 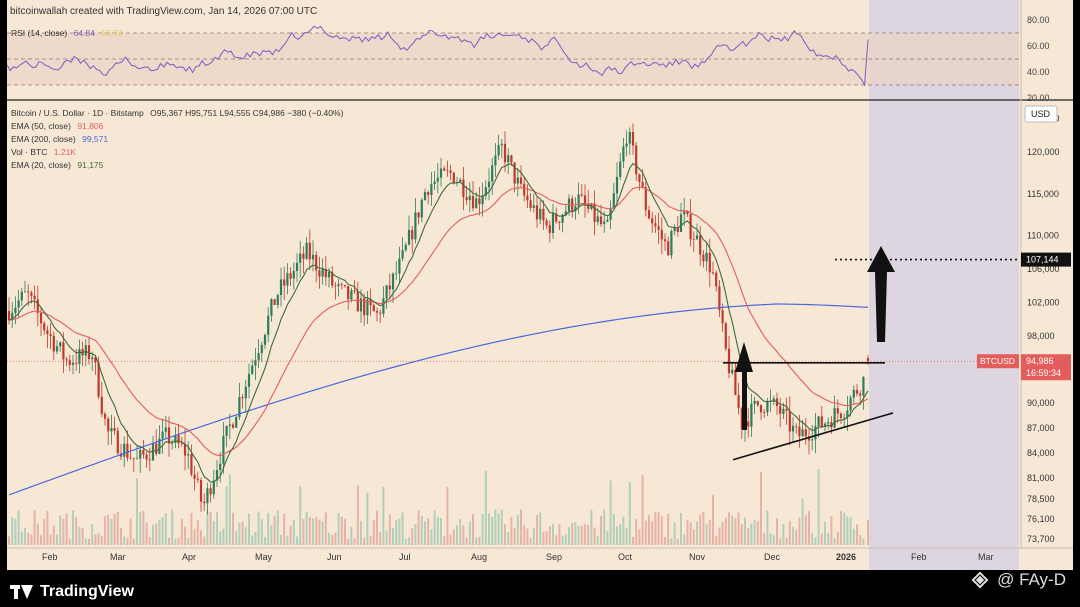 What do you see at coordinates (1041, 403) in the screenshot?
I see `price-tick-label: 90,000` at bounding box center [1041, 403].